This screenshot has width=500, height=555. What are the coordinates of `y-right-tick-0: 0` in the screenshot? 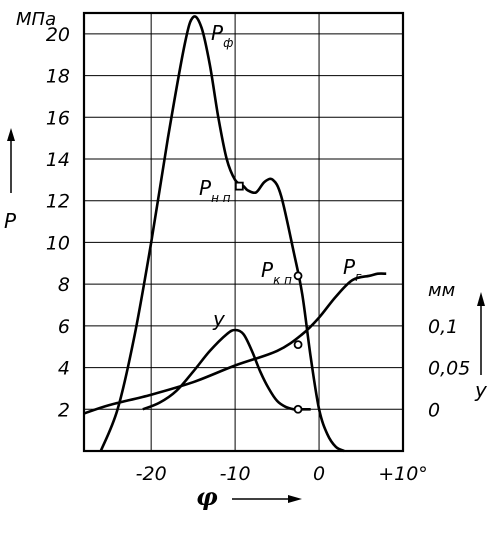 It's located at (434, 410).